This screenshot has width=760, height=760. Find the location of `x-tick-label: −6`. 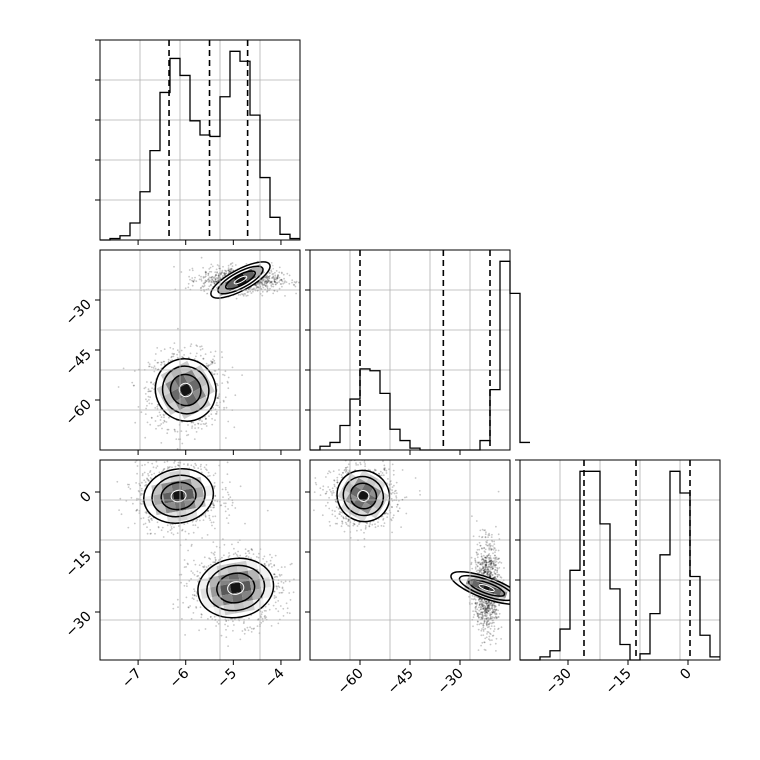

x-tick-label: −6 is located at coordinates (180, 678).